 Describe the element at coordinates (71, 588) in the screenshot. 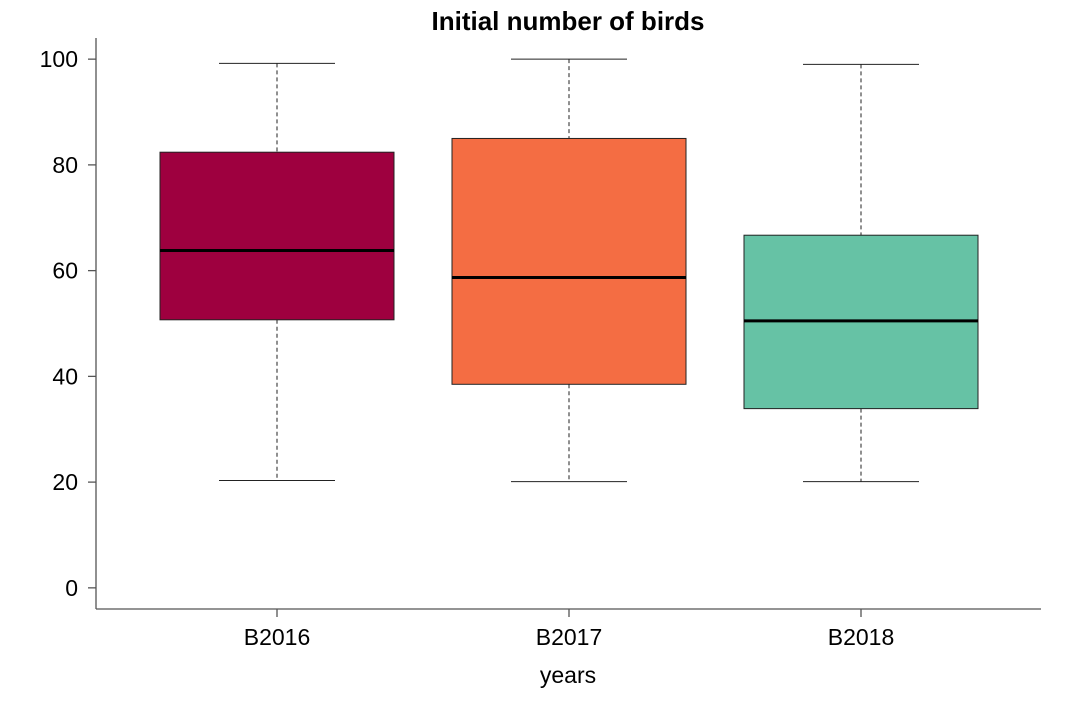

I see `y-tick-label: 0` at that location.